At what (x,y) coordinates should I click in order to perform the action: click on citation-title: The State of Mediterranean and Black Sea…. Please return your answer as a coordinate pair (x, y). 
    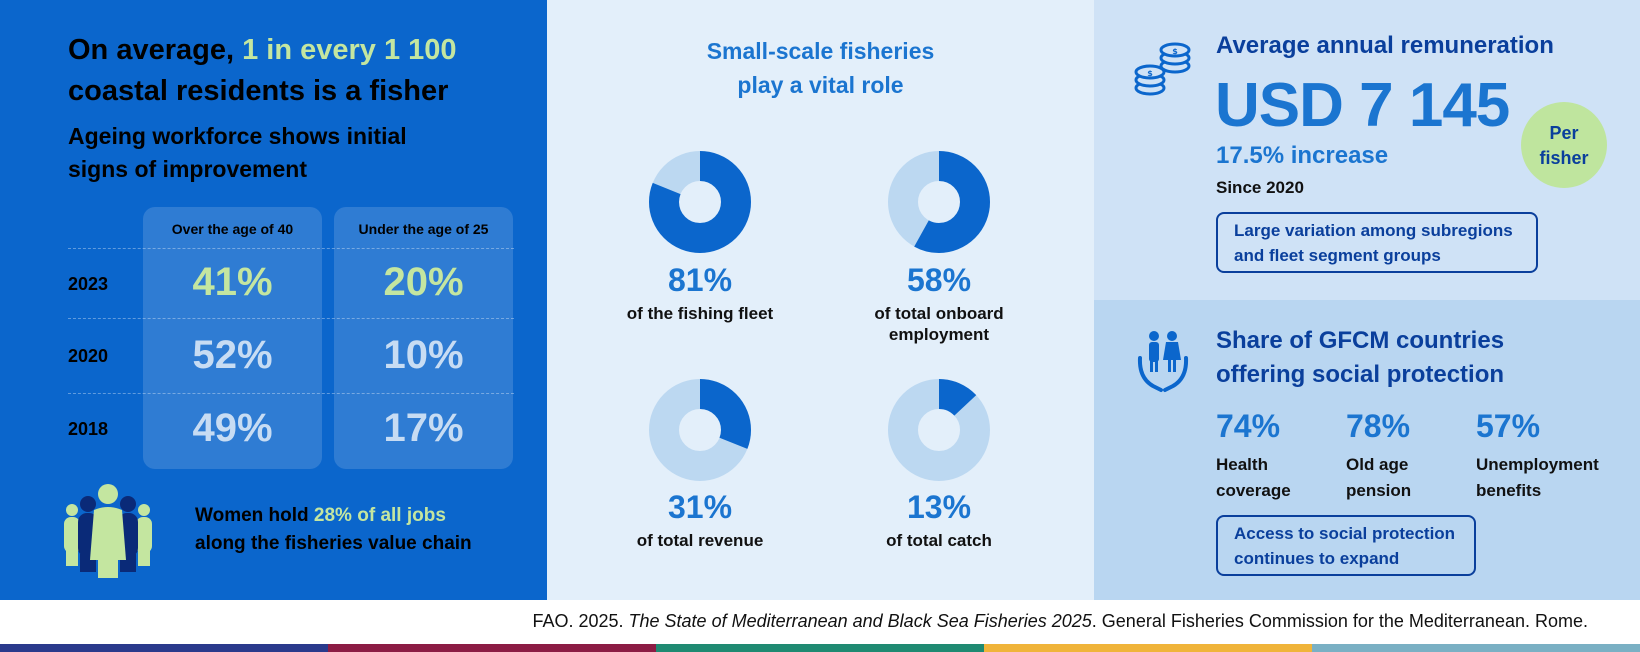
    Looking at the image, I should click on (860, 621).